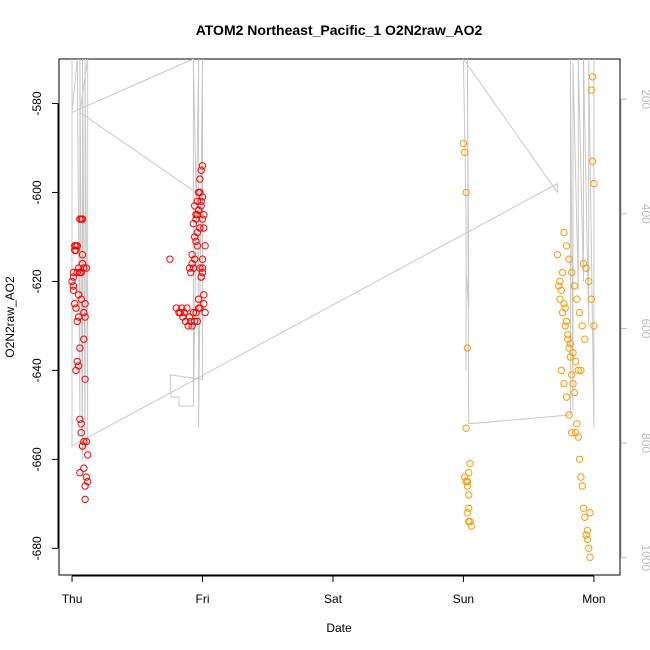  I want to click on right-tick-label: 1000, so click(644, 557).